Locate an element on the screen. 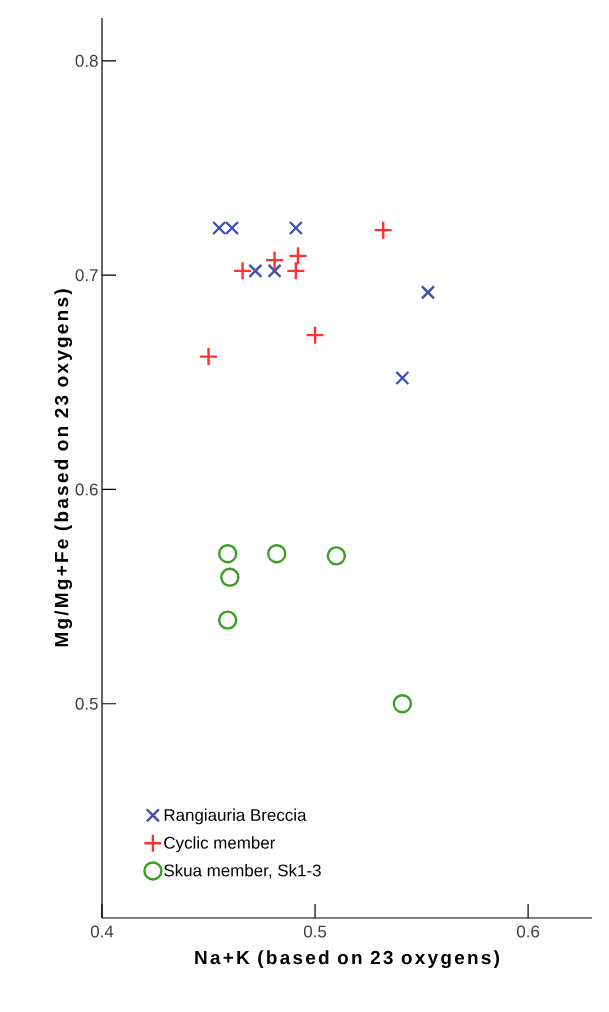 This screenshot has height=1012, width=609. legend-label: Rangiauria Breccia is located at coordinates (235, 816).